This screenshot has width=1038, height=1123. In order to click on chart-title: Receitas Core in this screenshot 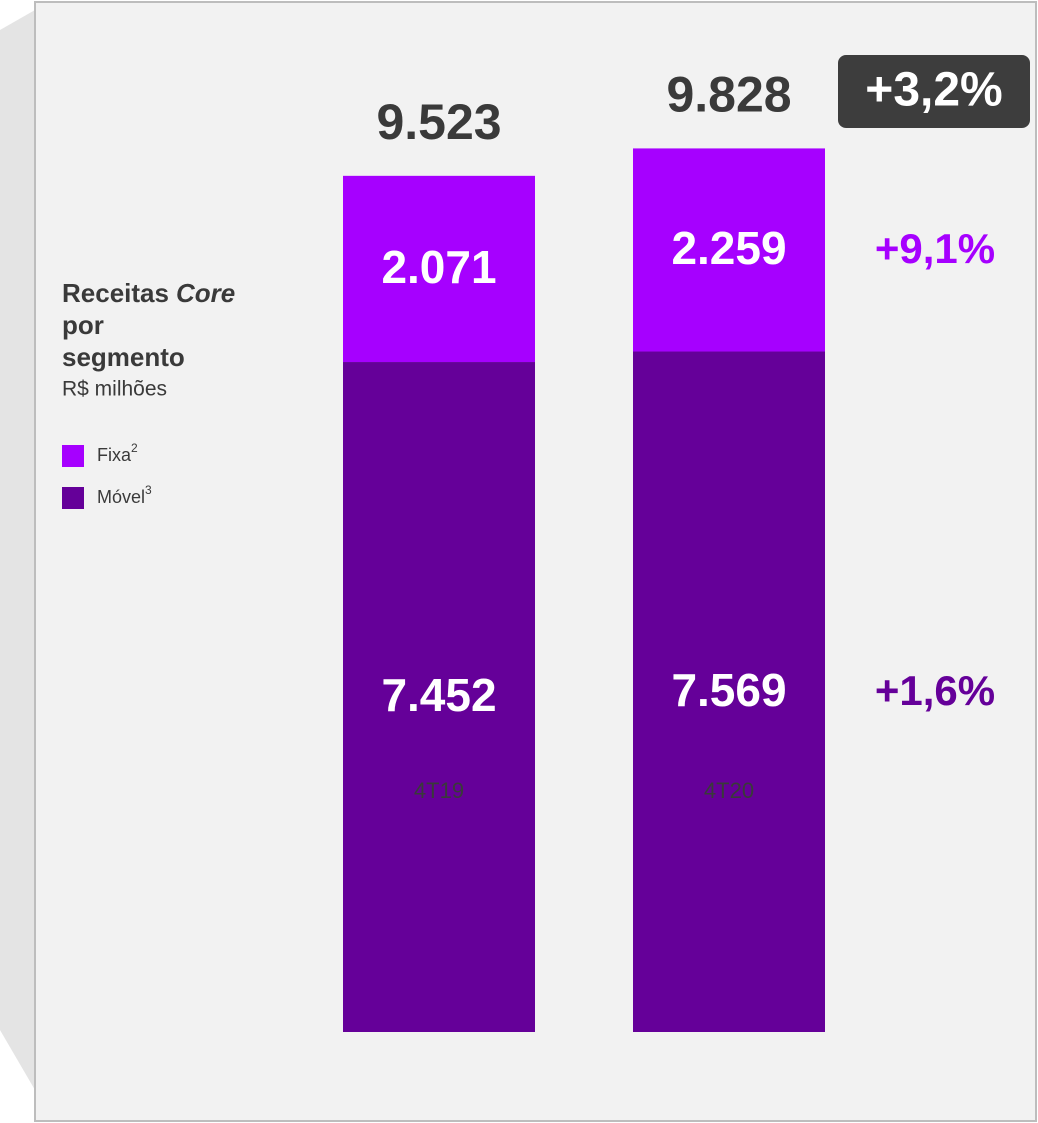, I will do `click(148, 293)`.